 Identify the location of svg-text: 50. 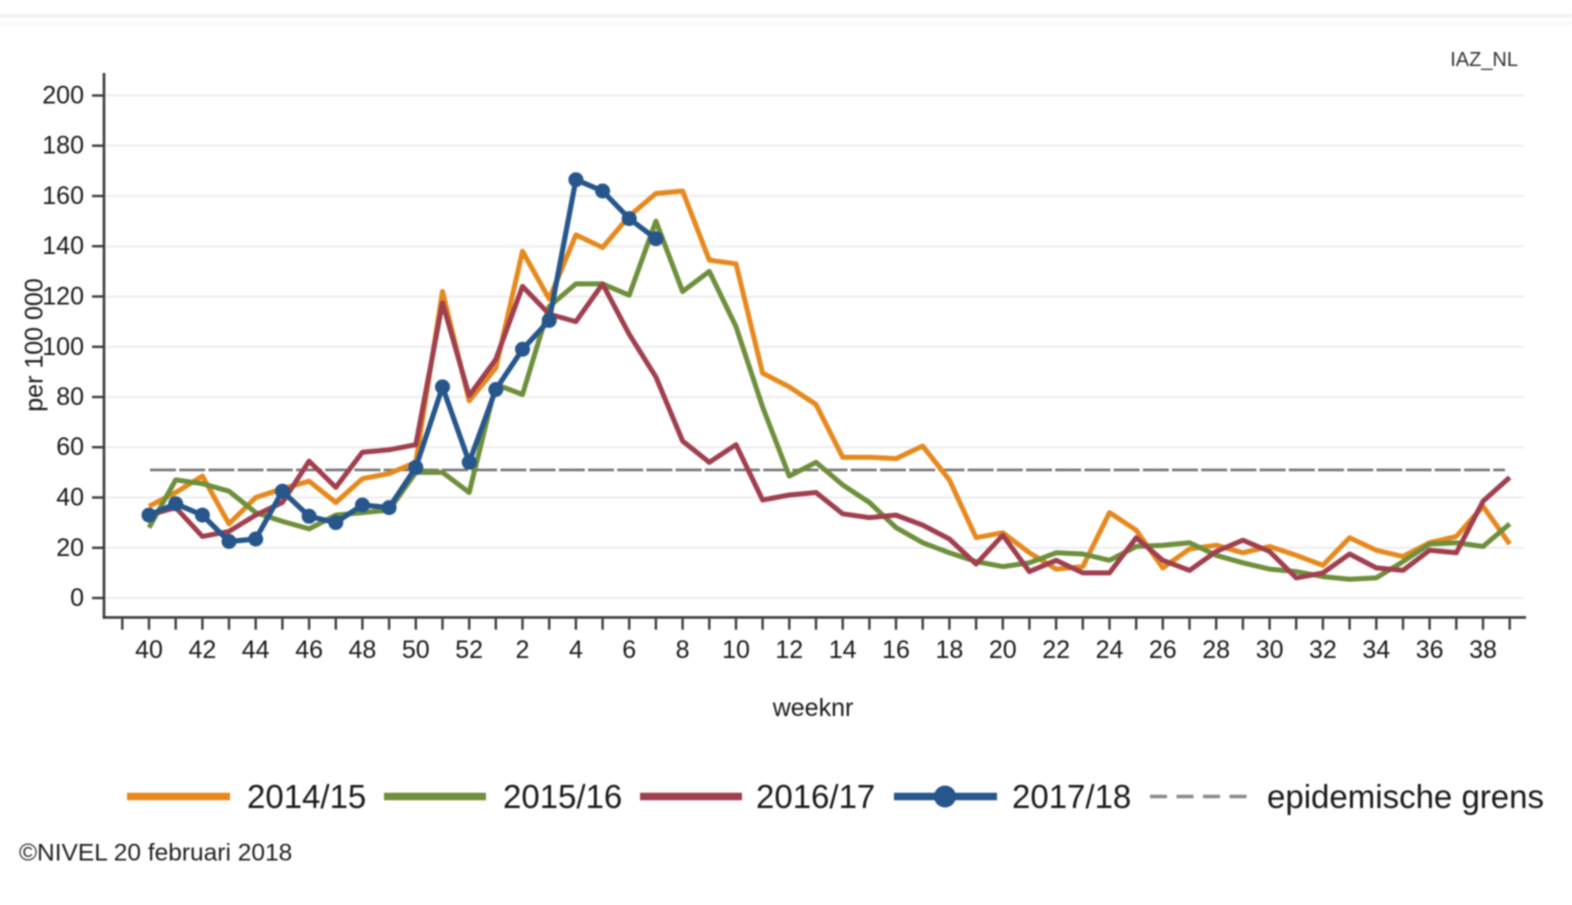
(416, 650).